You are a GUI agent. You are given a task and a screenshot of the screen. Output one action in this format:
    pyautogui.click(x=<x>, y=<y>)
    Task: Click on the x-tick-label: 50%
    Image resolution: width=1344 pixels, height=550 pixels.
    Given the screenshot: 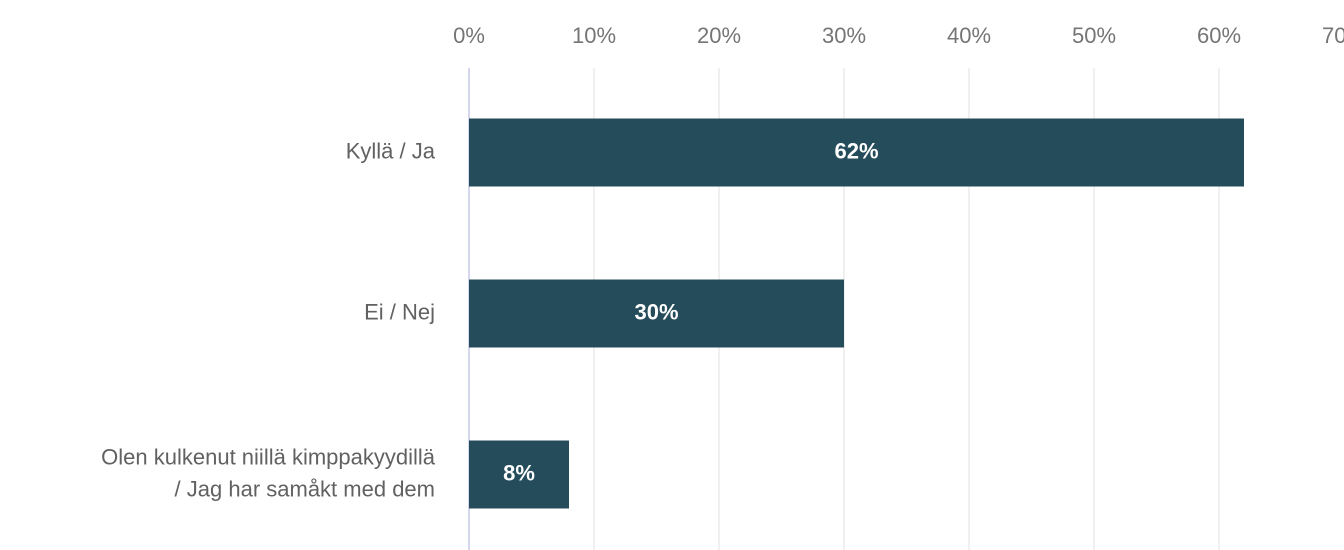 What is the action you would take?
    pyautogui.click(x=1094, y=35)
    